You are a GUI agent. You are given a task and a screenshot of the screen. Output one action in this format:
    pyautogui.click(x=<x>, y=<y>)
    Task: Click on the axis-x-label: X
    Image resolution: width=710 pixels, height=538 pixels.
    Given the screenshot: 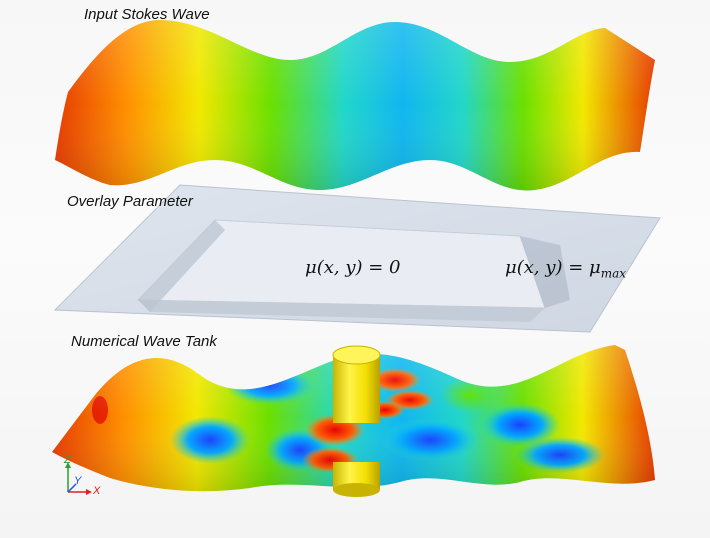 What is the action you would take?
    pyautogui.click(x=97, y=491)
    